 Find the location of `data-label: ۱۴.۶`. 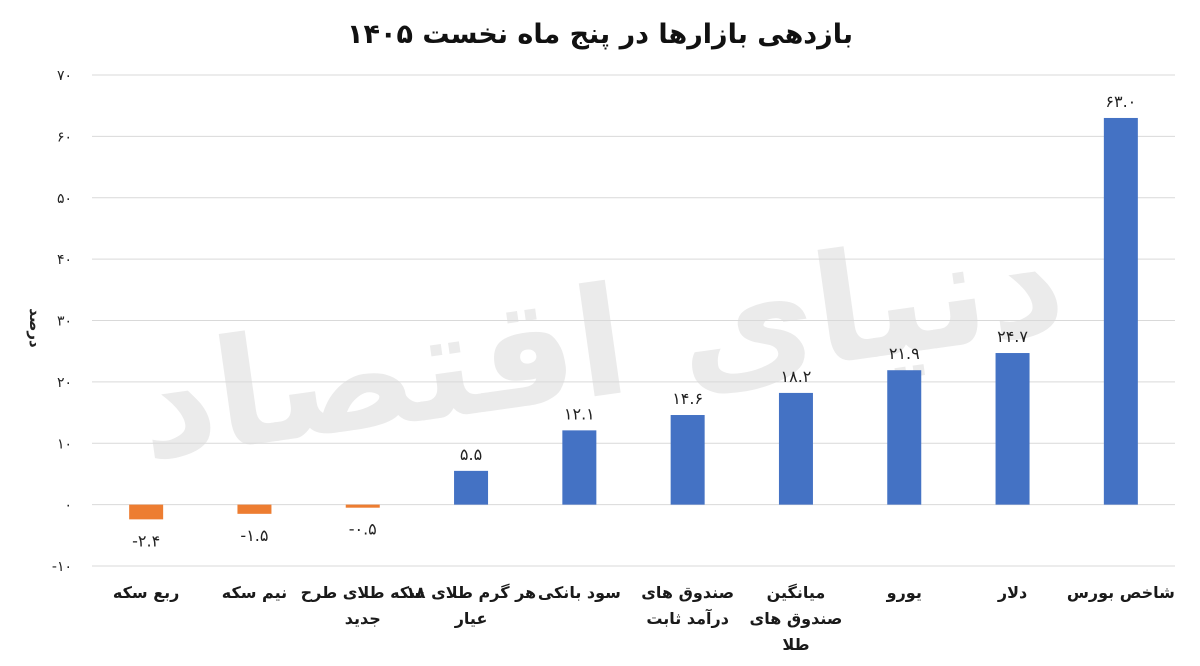

data-label: ۱۴.۶ is located at coordinates (687, 398).